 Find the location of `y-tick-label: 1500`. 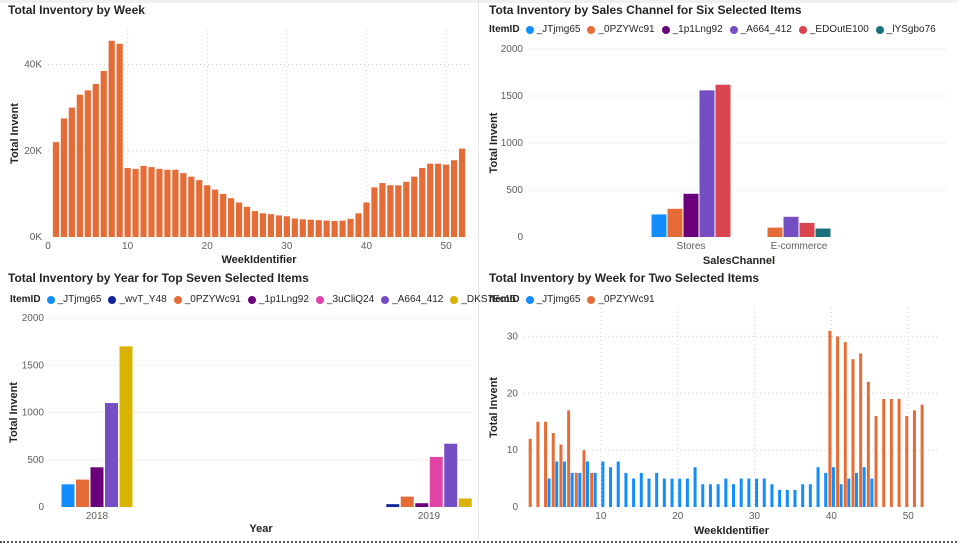

y-tick-label: 1500 is located at coordinates (33, 365).